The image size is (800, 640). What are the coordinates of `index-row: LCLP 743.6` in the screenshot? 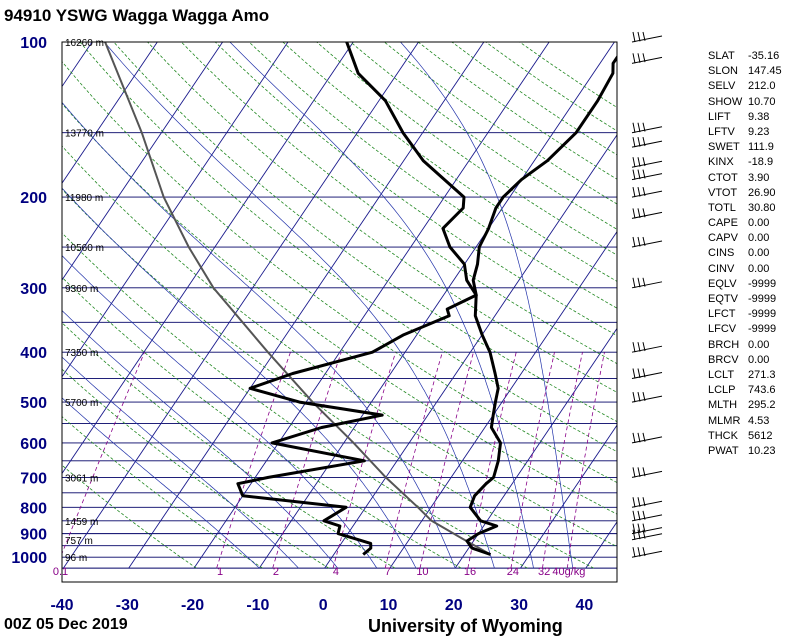 It's located at (753, 390).